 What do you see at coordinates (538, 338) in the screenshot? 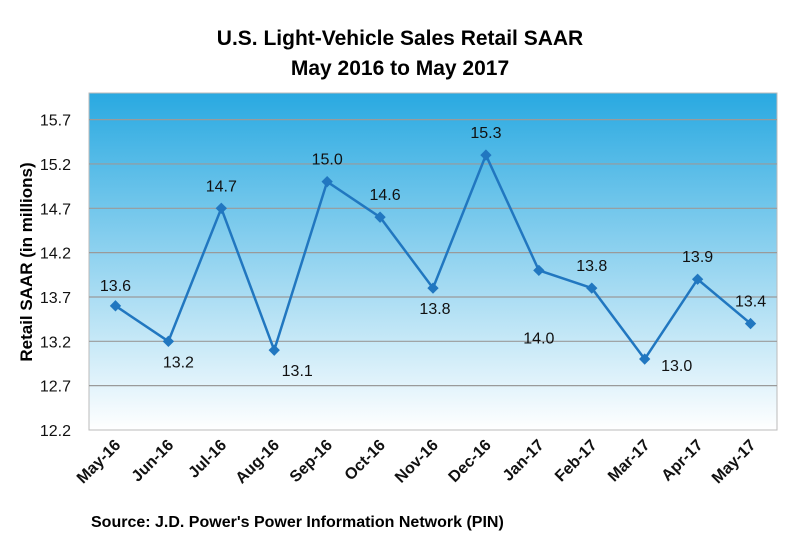
I see `data-label: 14.0` at bounding box center [538, 338].